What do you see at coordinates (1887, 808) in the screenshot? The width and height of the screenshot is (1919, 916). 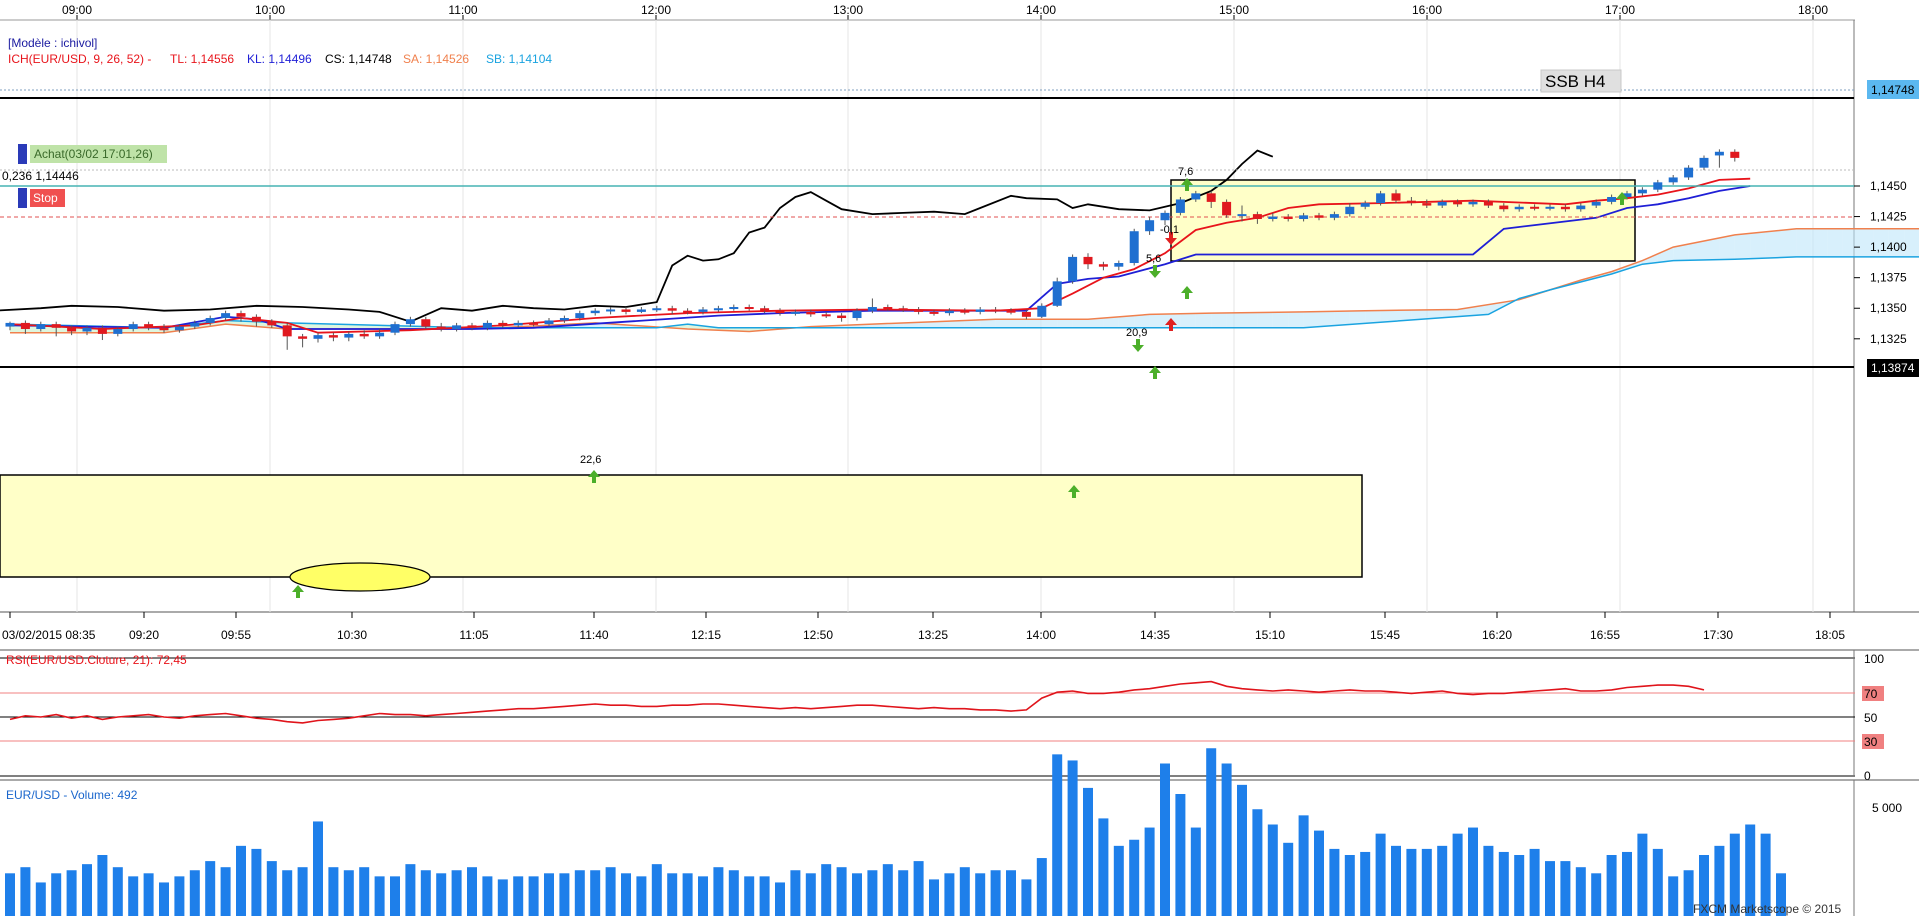 I see `volume-axis-label: 5 000` at bounding box center [1887, 808].